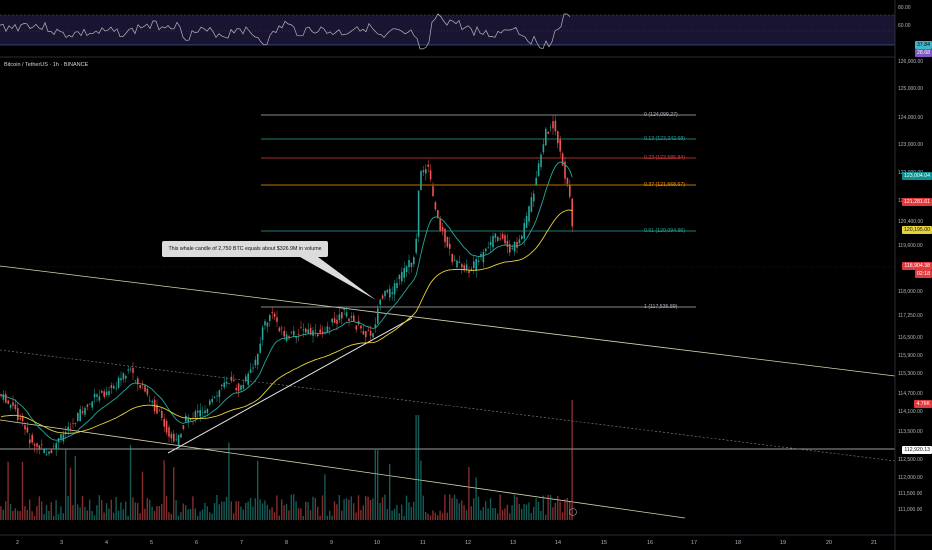 The height and width of the screenshot is (550, 932). What do you see at coordinates (911, 118) in the screenshot?
I see `price-axis-label: 124,000.00` at bounding box center [911, 118].